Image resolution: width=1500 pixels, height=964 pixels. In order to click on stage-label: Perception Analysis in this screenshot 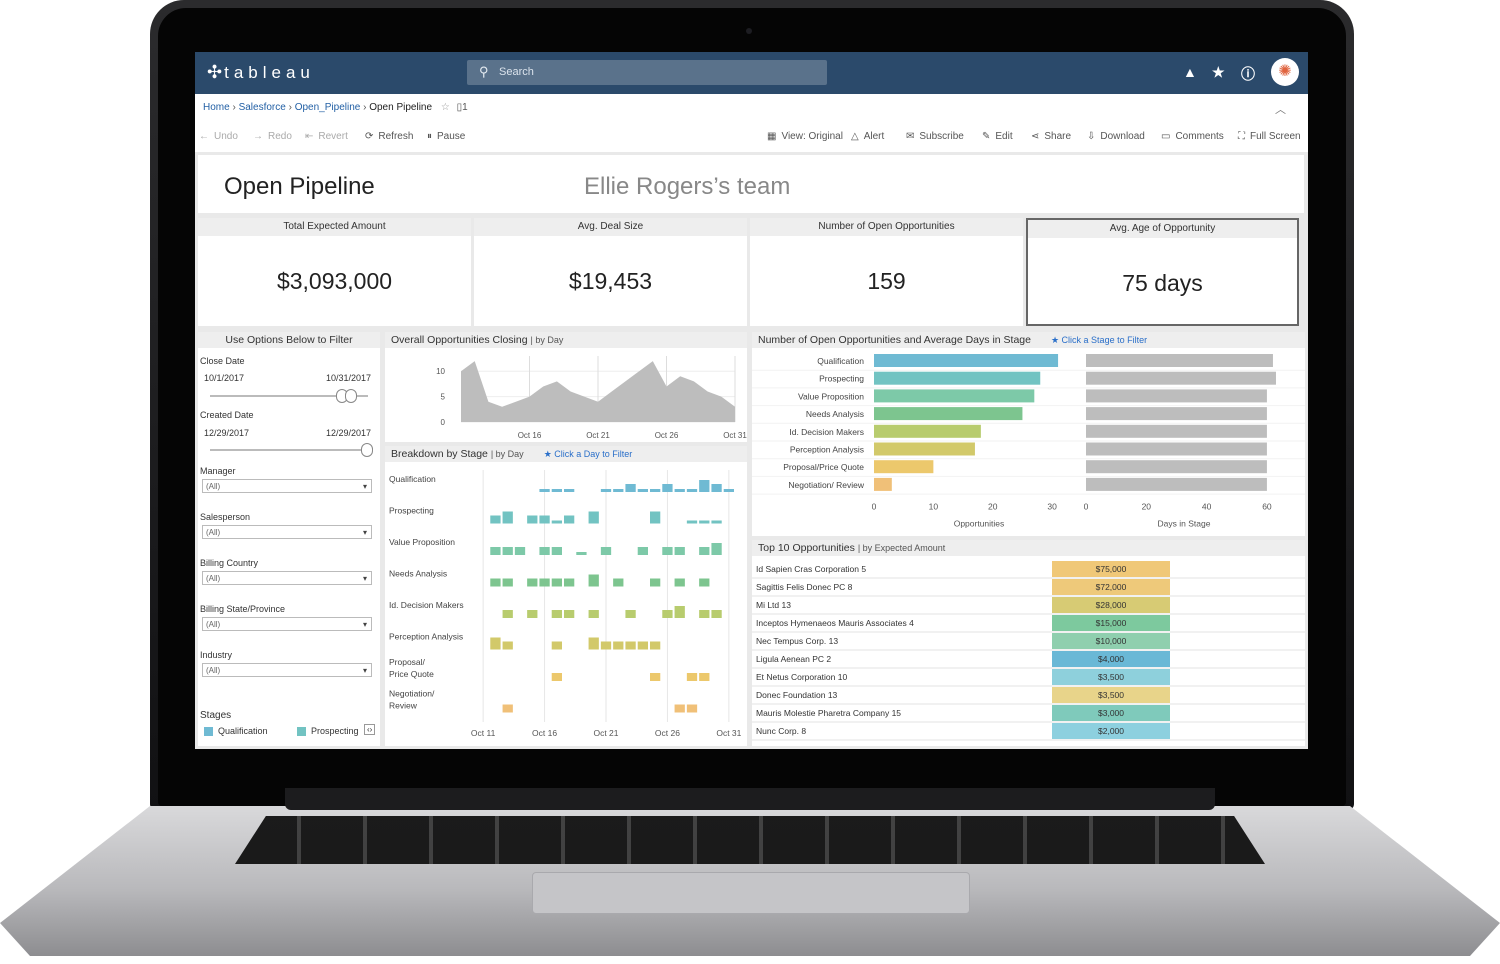, I will do `click(827, 450)`.